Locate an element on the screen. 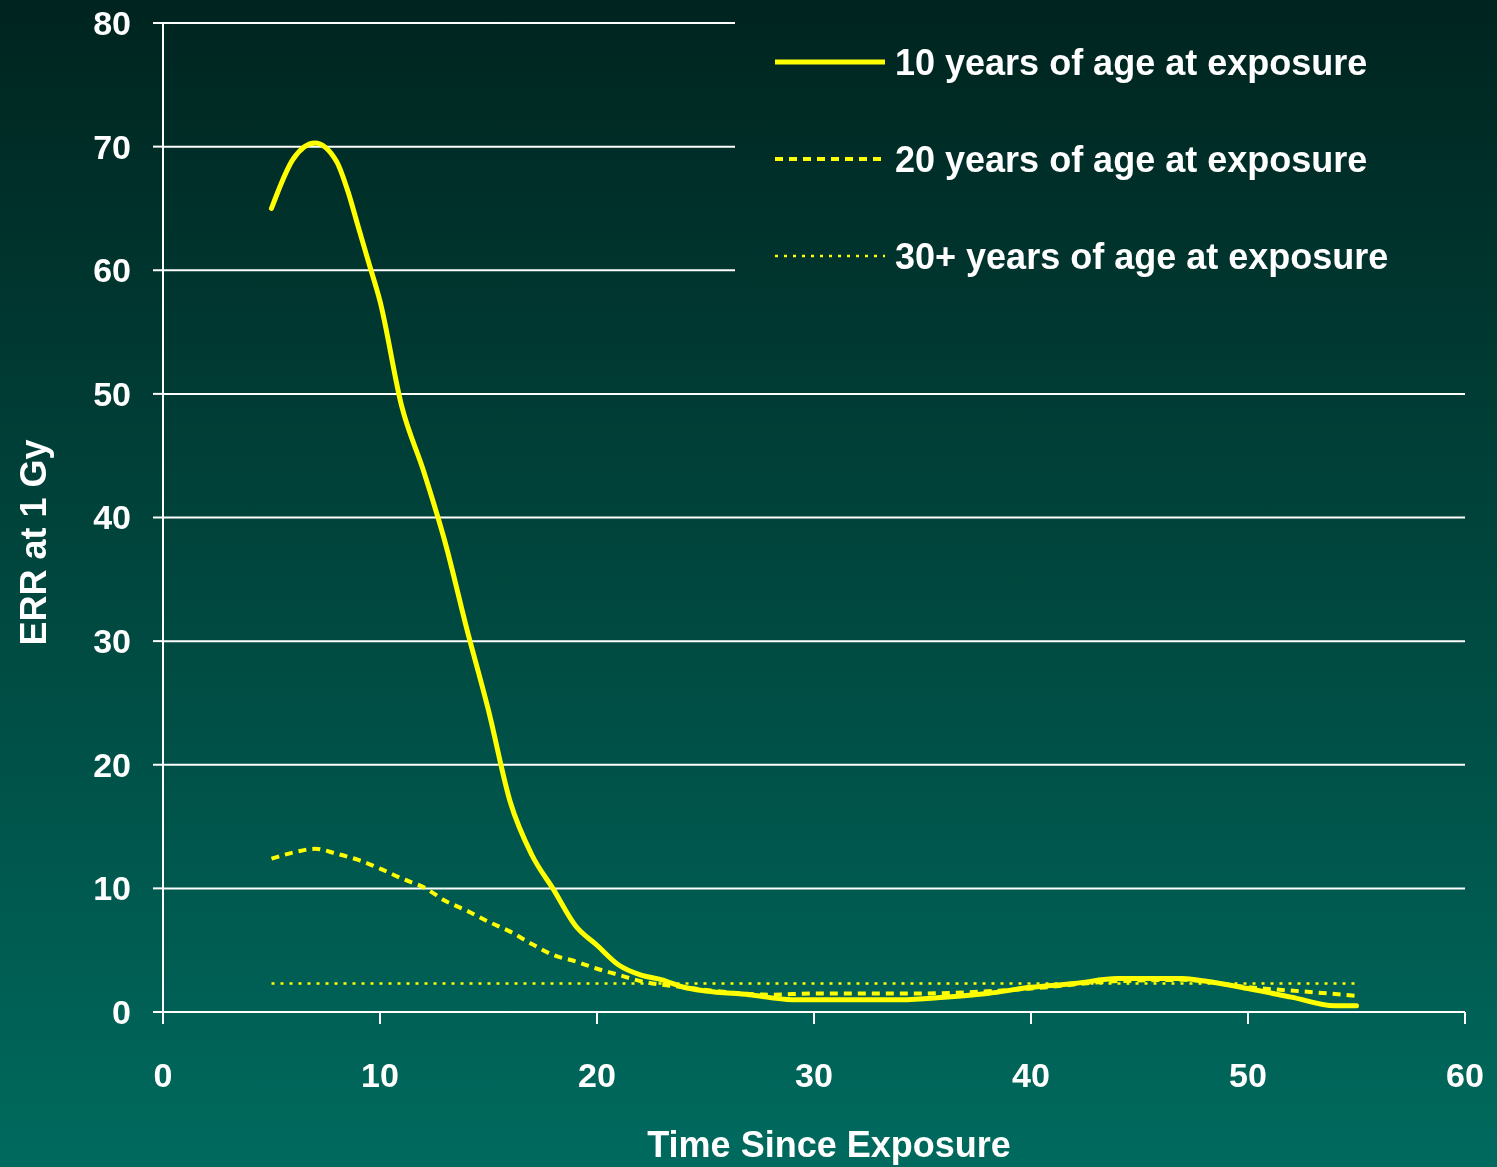 This screenshot has width=1497, height=1167. y-tick-label: 10 is located at coordinates (112, 888).